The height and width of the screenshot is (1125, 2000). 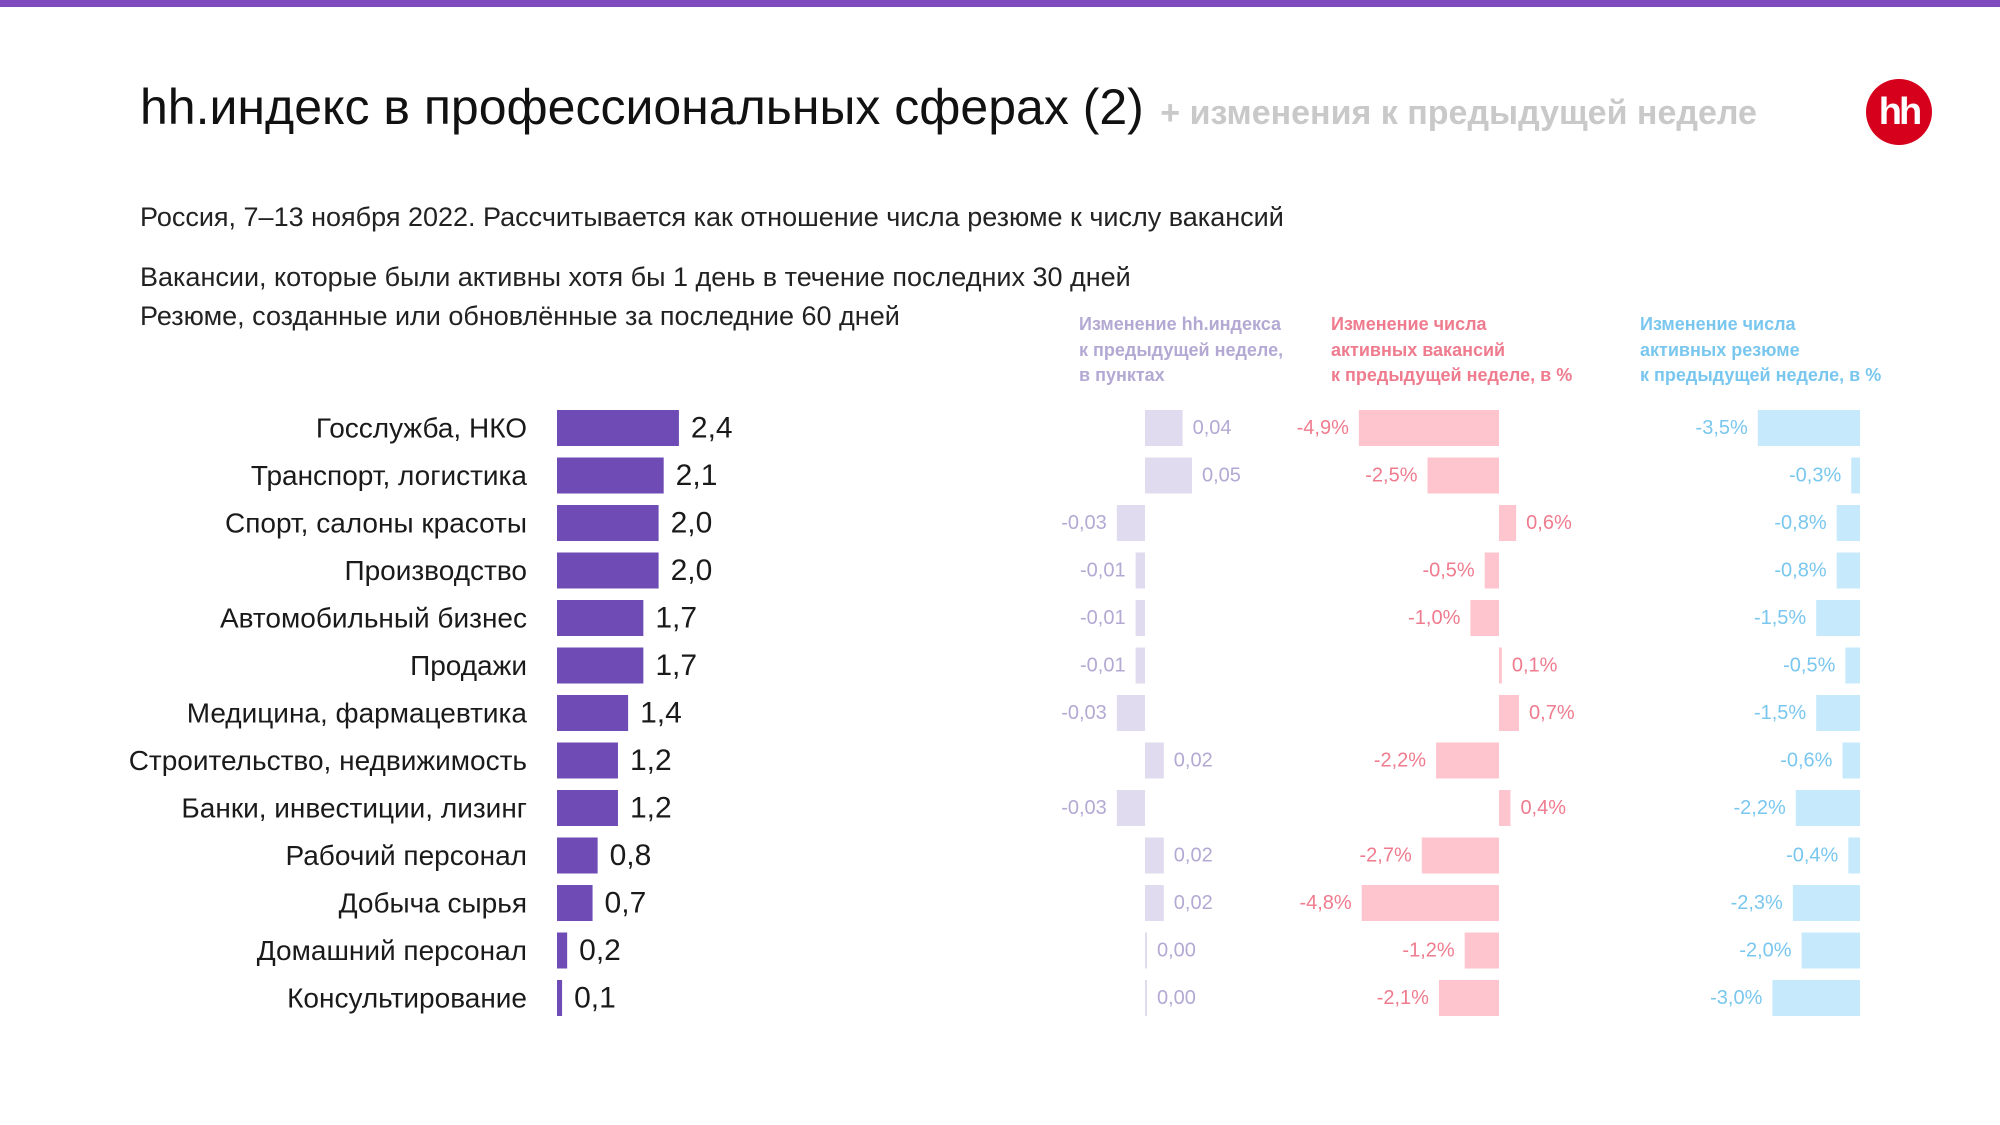 I want to click on top-accent-bar, so click(x=1000, y=3).